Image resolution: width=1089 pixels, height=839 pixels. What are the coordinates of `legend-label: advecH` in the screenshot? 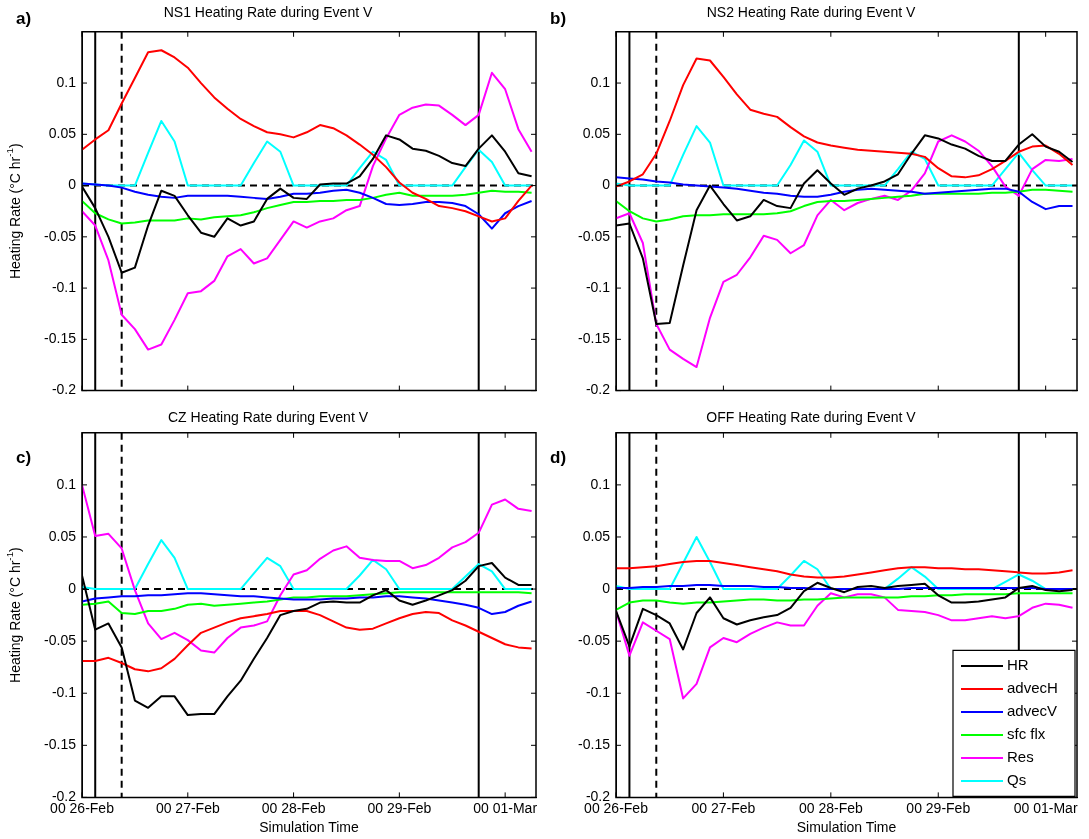 It's located at (1032, 688).